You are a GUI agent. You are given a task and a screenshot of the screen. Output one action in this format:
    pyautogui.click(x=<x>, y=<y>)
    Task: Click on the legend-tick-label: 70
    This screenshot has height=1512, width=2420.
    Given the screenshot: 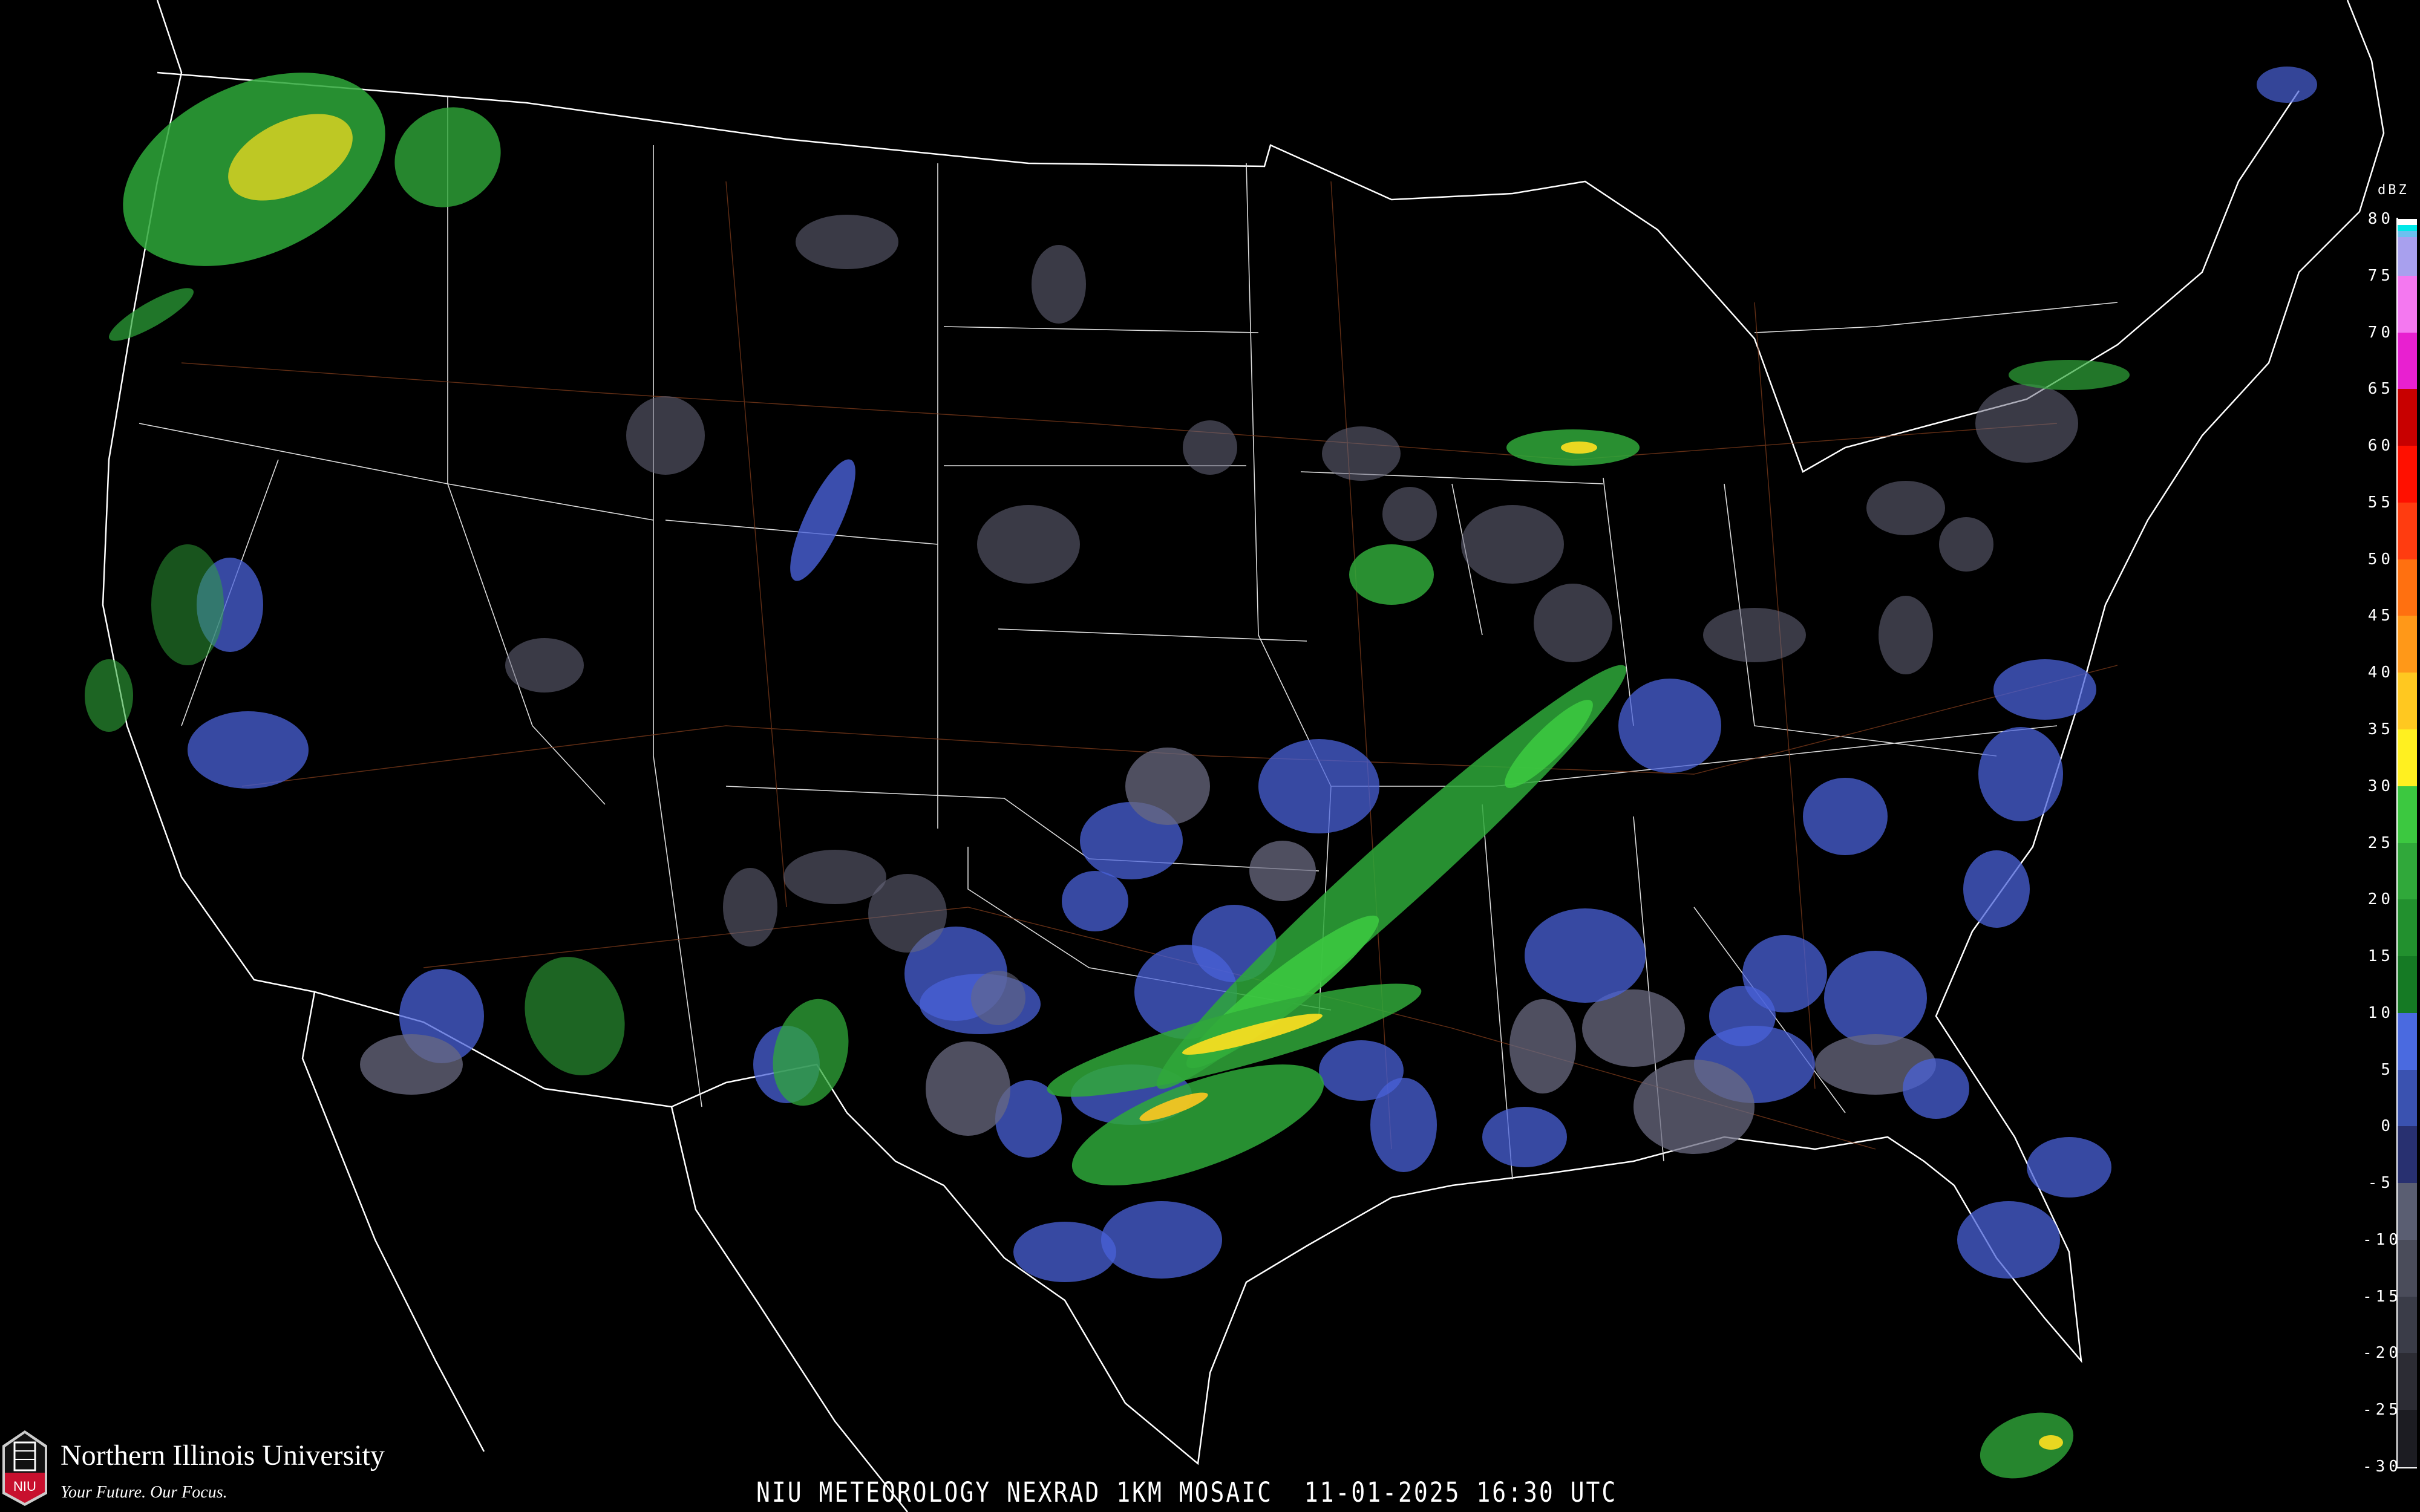 What is the action you would take?
    pyautogui.click(x=2380, y=333)
    